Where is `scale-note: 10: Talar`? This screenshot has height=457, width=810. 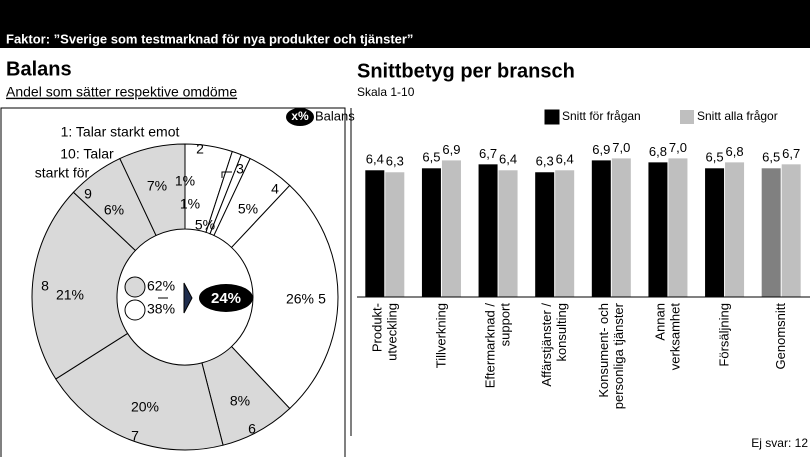 scale-note: 10: Talar is located at coordinates (87, 154).